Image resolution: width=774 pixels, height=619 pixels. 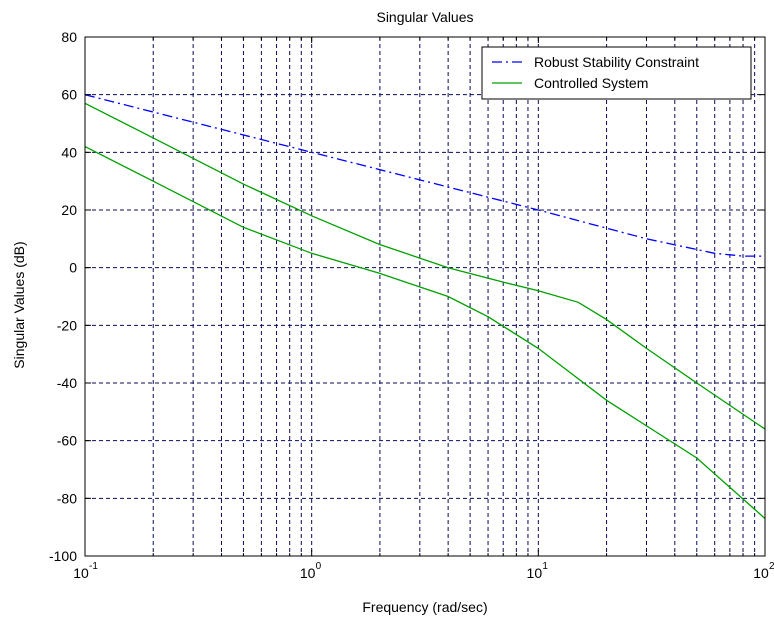 What do you see at coordinates (19, 304) in the screenshot?
I see `y-axis-label: Singular Values (dB)` at bounding box center [19, 304].